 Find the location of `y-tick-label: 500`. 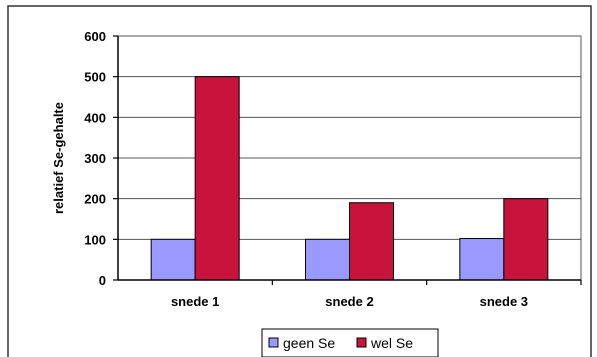

y-tick-label: 500 is located at coordinates (95, 77).